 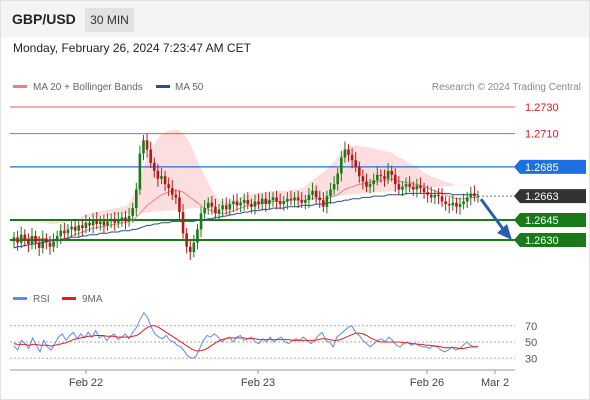 I want to click on support-tag, so click(x=550, y=220).